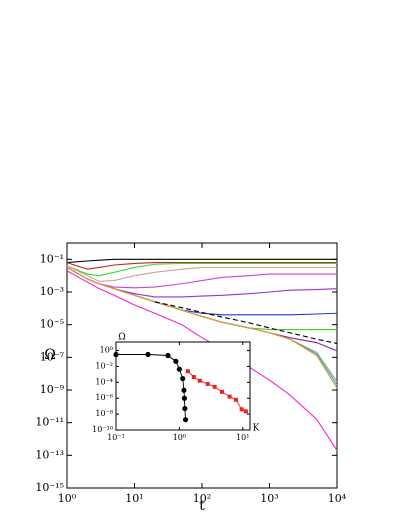 The height and width of the screenshot is (527, 407). Describe the element at coordinates (104, 381) in the screenshot. I see `y-tick-label: 10⁻⁴` at that location.